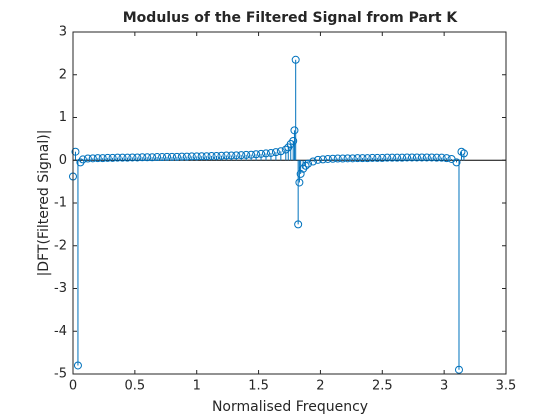  Describe the element at coordinates (60, 331) in the screenshot. I see `y-tick-label: -4` at that location.